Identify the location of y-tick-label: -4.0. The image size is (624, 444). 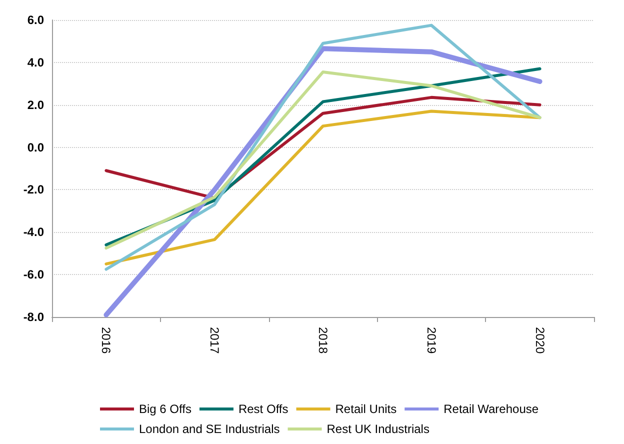
(33, 232).